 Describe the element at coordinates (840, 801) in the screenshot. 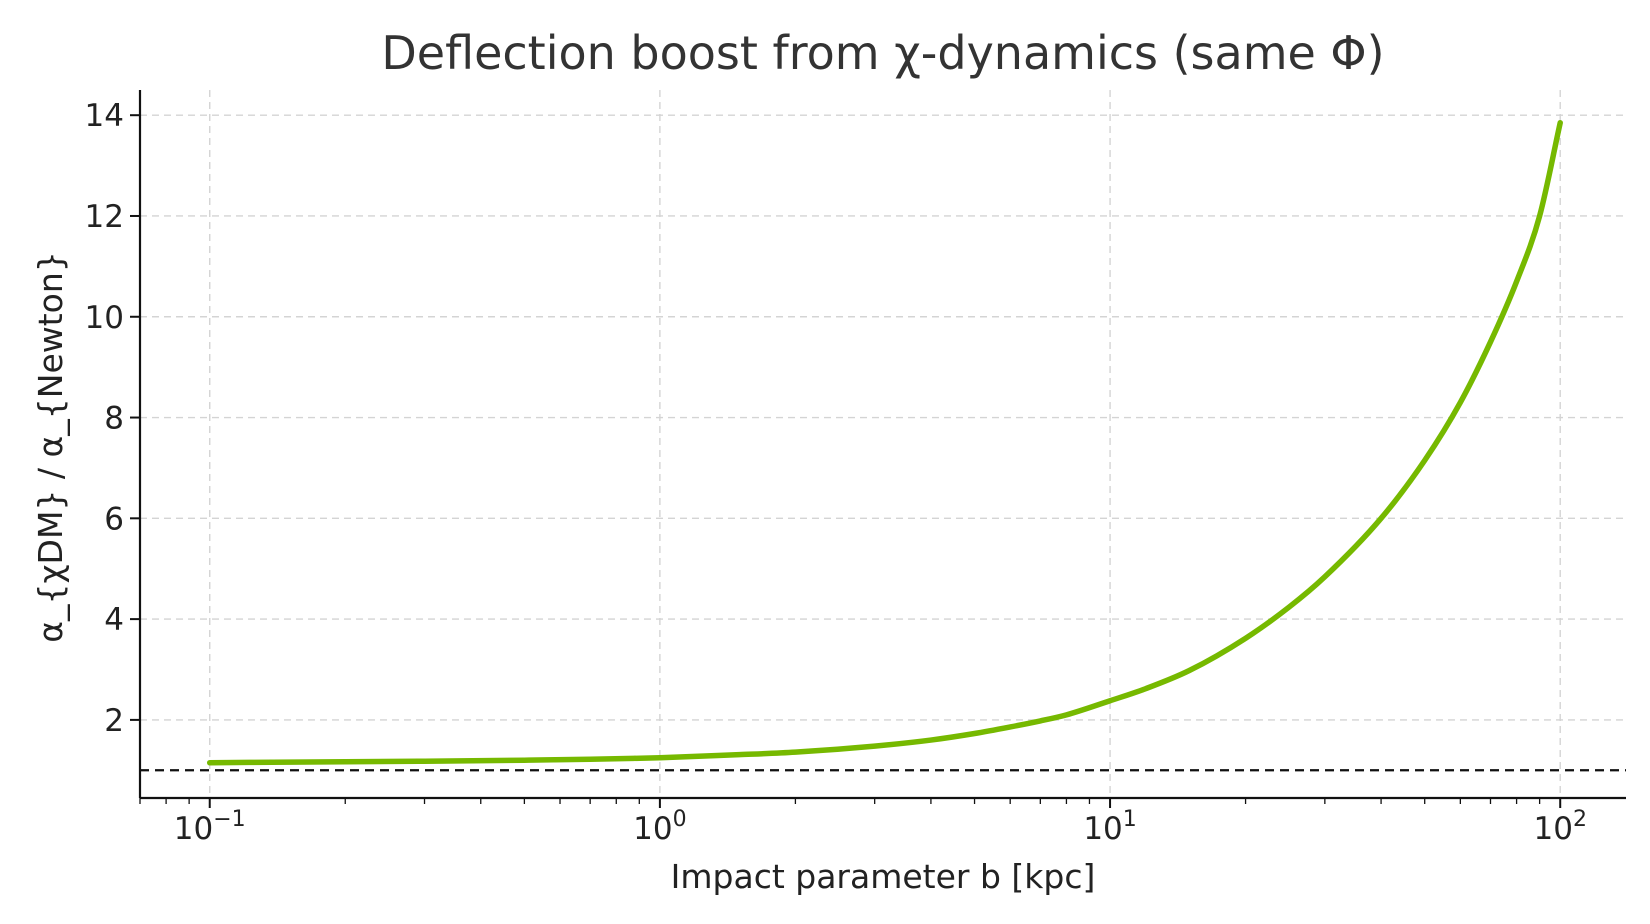

I see `x-minor-ticks` at that location.